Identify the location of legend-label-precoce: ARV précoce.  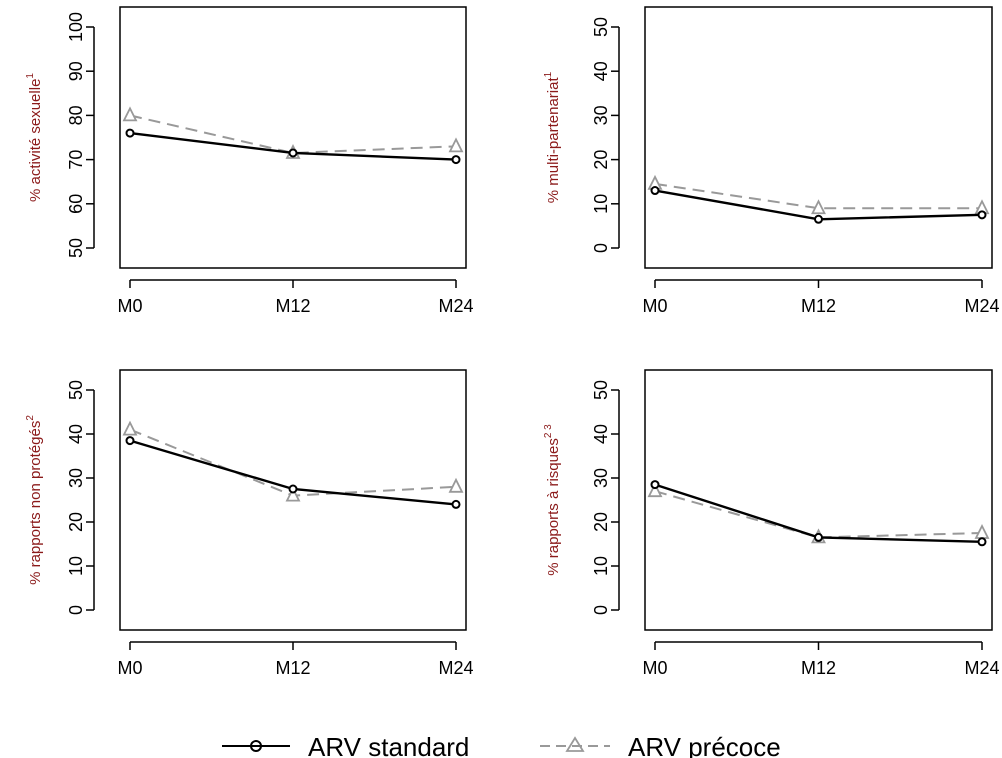
(704, 745).